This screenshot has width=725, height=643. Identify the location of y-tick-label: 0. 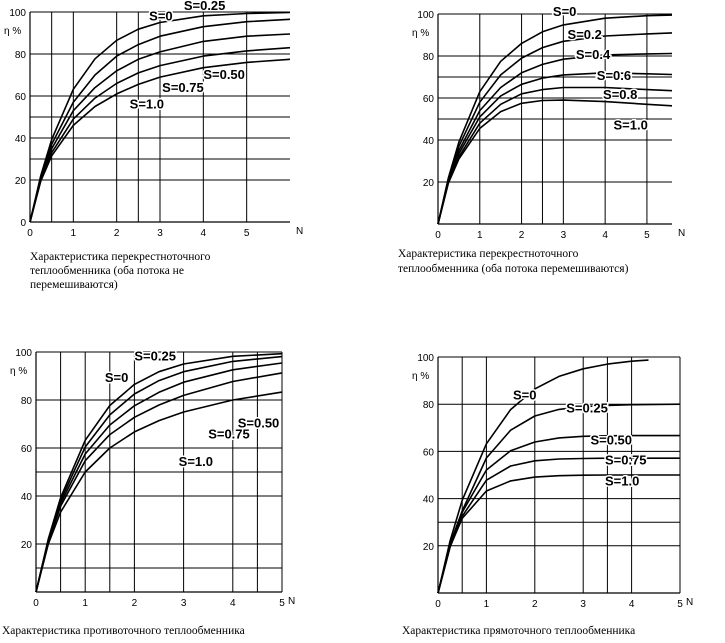
(23, 223).